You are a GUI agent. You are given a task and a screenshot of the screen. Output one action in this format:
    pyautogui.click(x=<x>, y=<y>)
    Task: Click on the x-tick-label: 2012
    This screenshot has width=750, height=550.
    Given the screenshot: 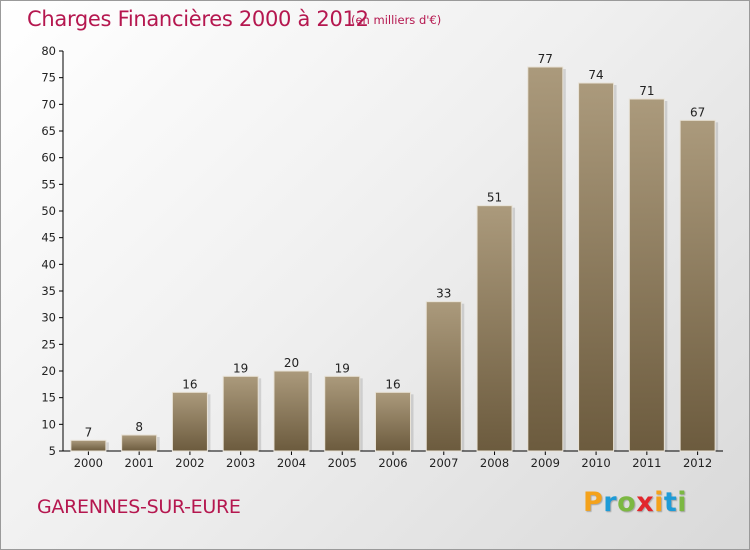 What is the action you would take?
    pyautogui.click(x=697, y=463)
    